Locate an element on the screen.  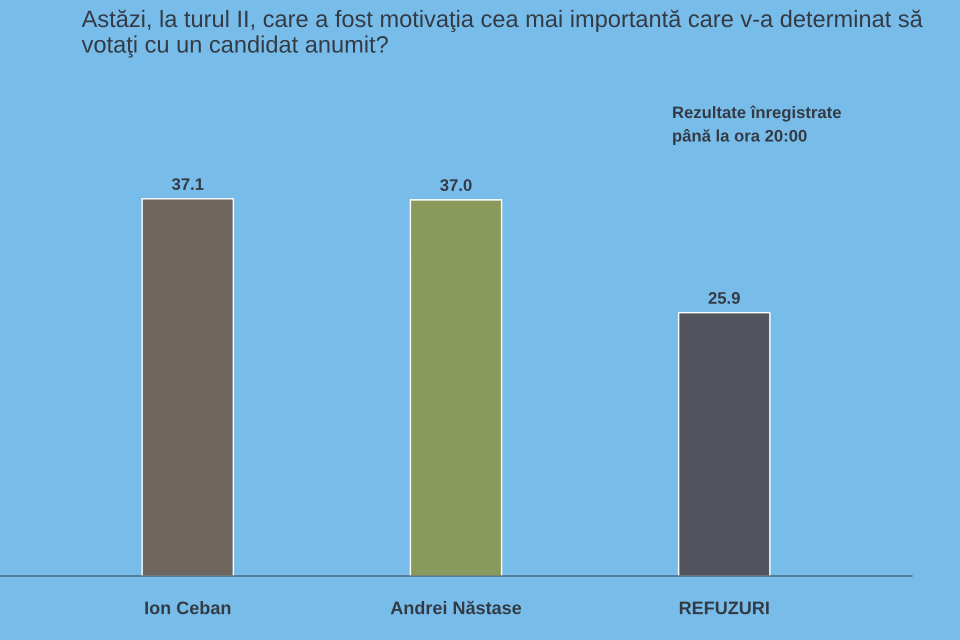
text: Rezultate înregistrate până la ora 20:00 is located at coordinates (757, 125).